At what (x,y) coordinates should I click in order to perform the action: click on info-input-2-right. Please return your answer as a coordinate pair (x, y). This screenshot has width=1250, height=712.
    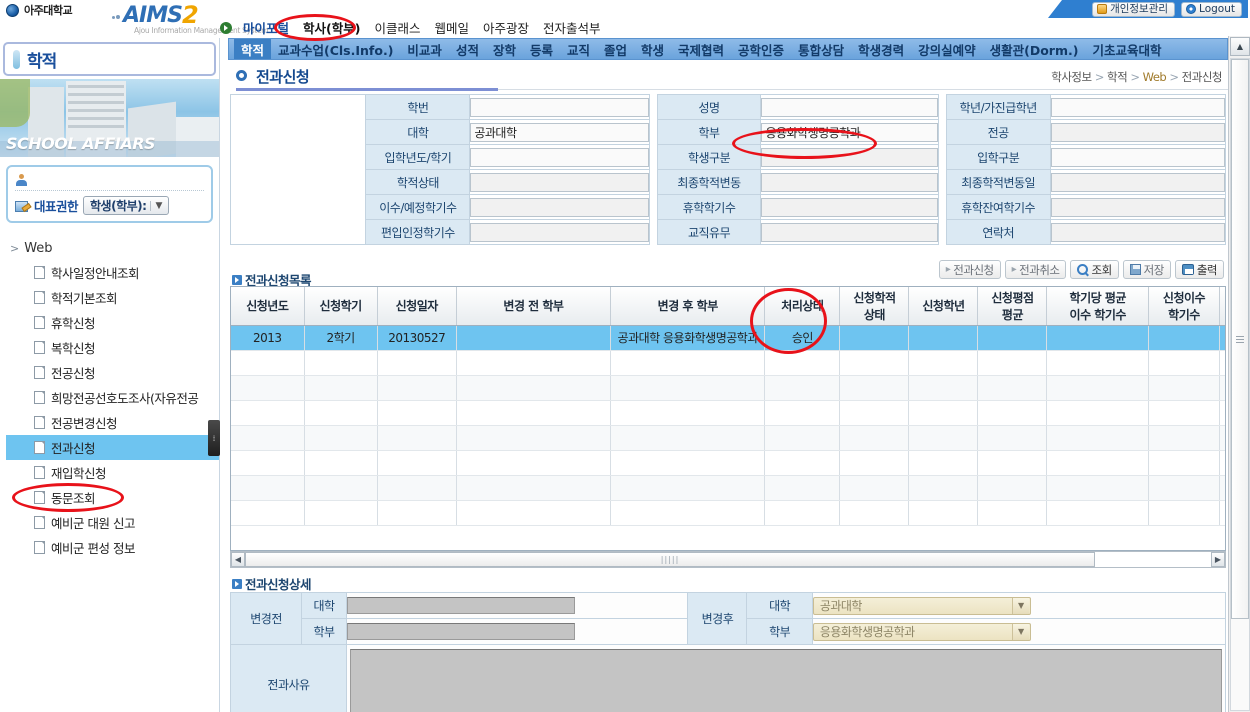
    Looking at the image, I should click on (1137, 157).